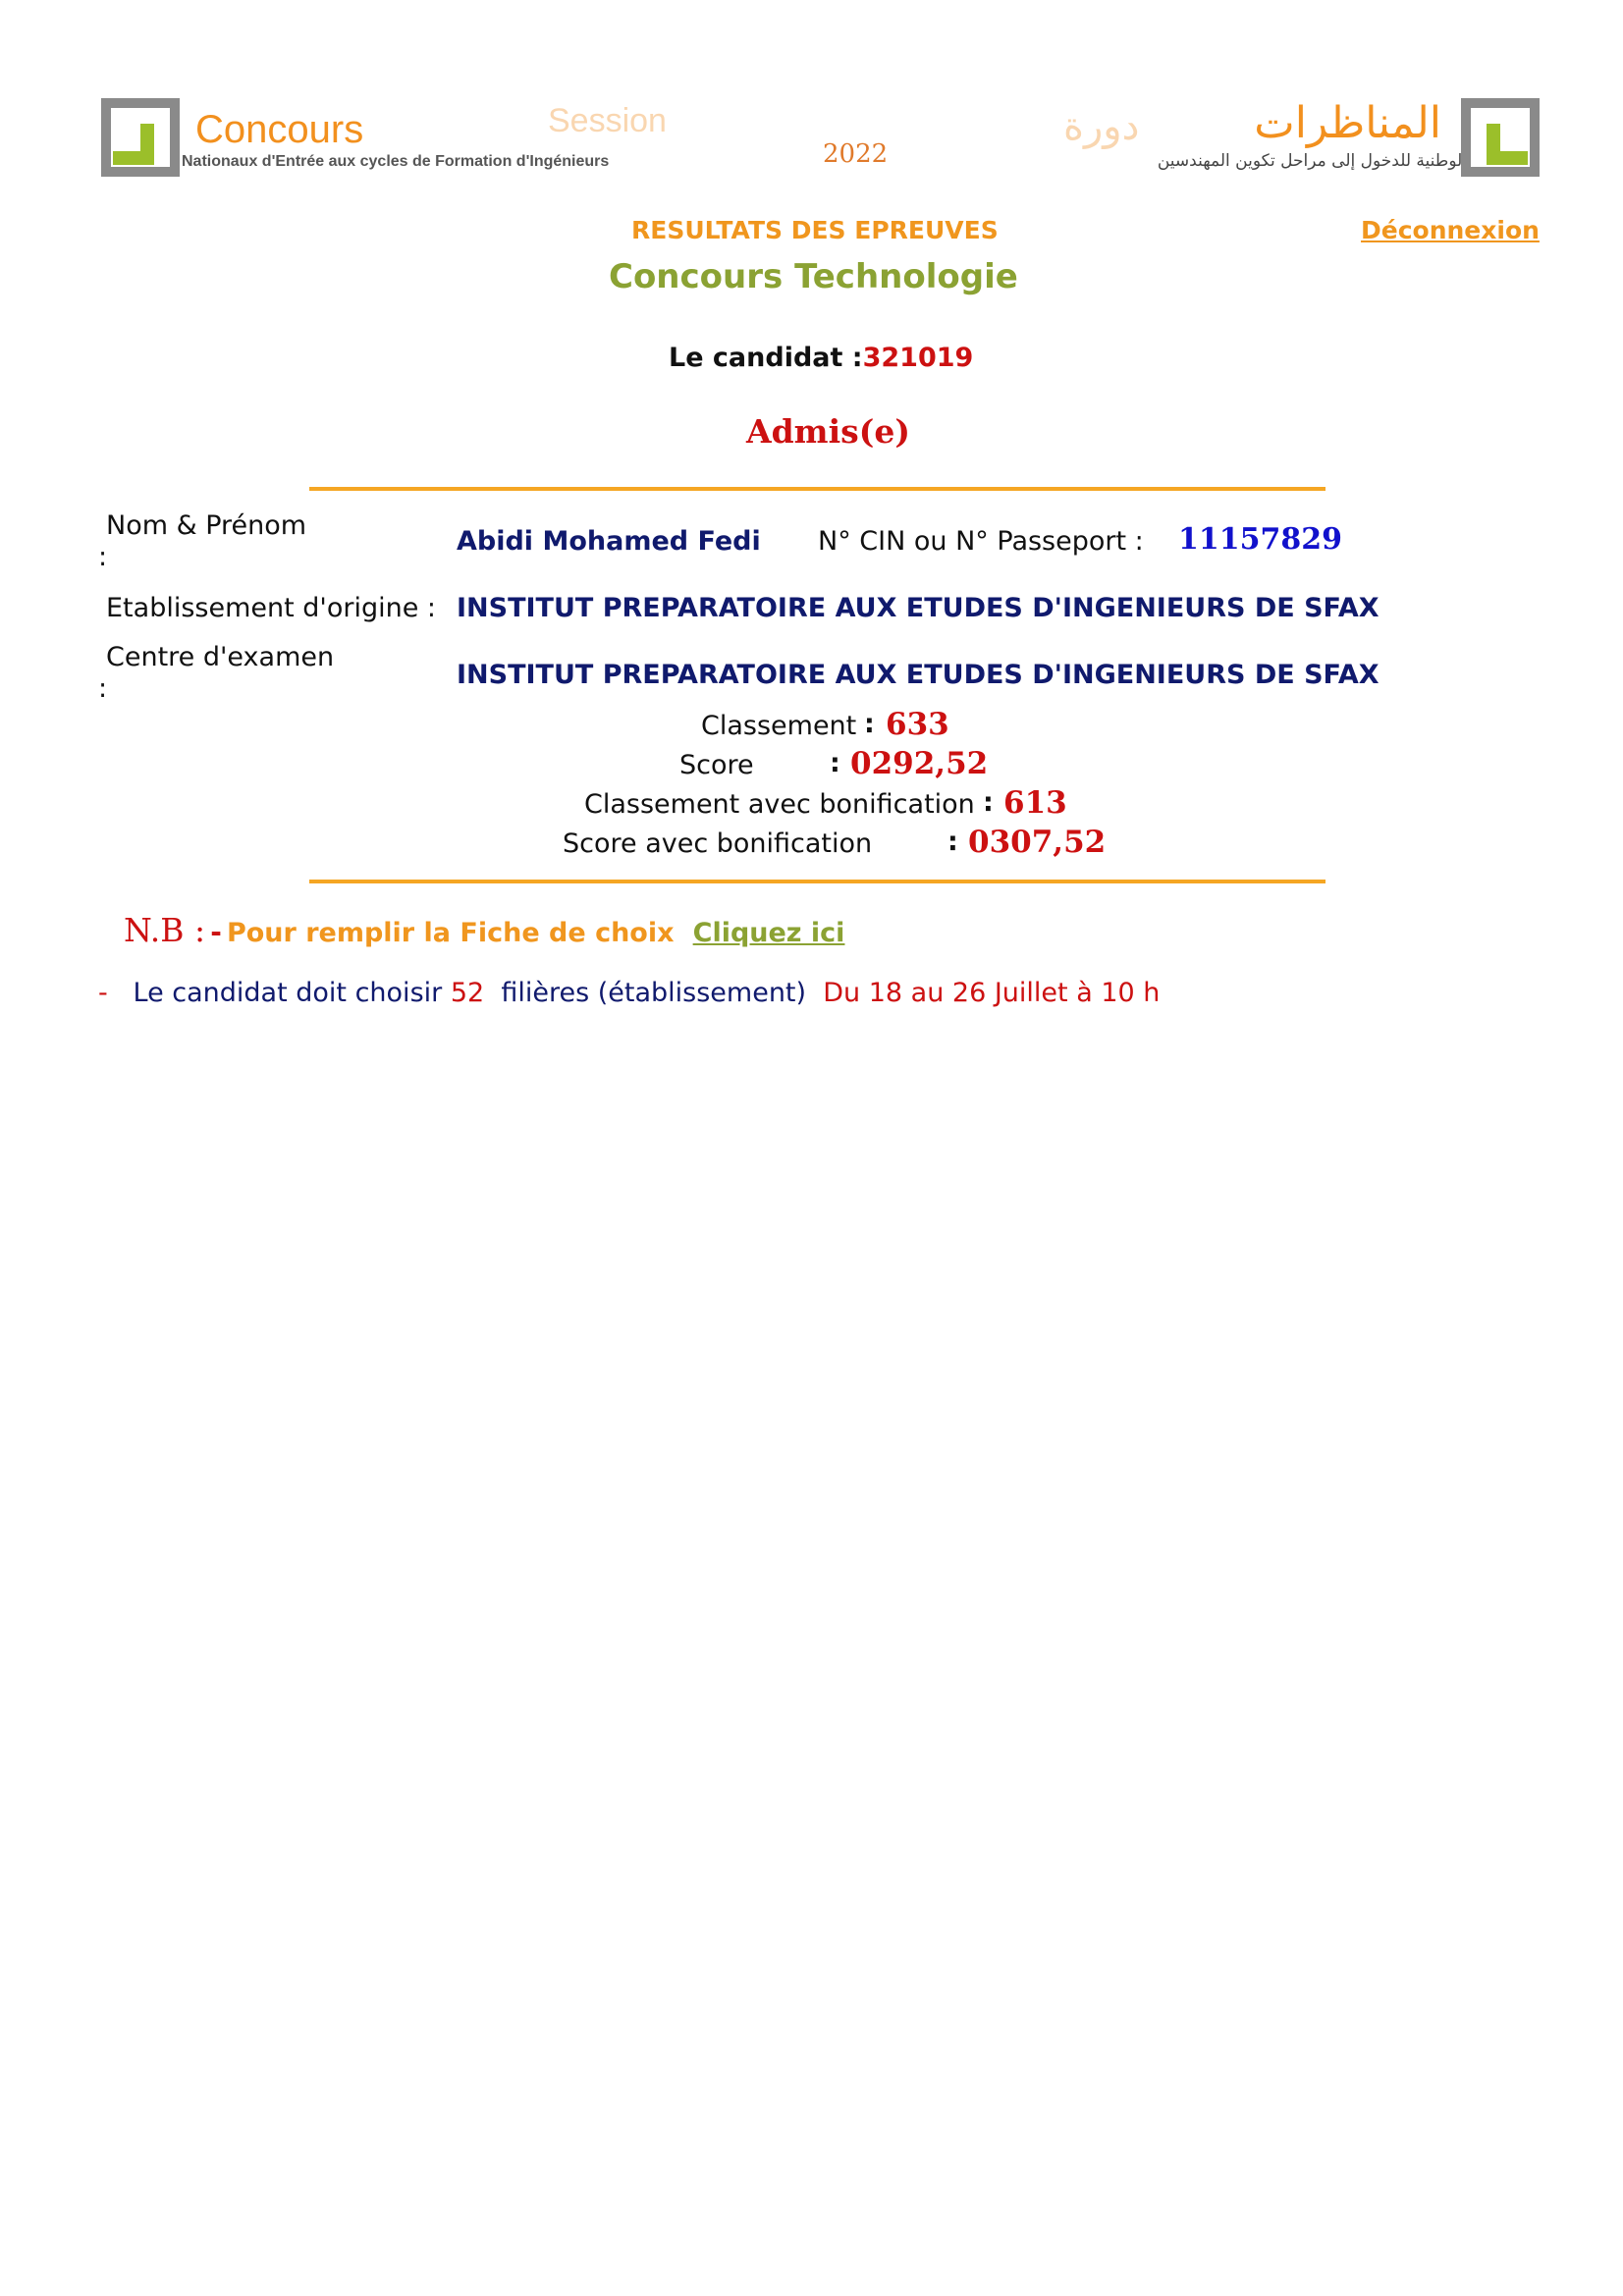 The width and height of the screenshot is (1623, 2296). Describe the element at coordinates (103, 557) in the screenshot. I see `name-label-colon: :` at that location.